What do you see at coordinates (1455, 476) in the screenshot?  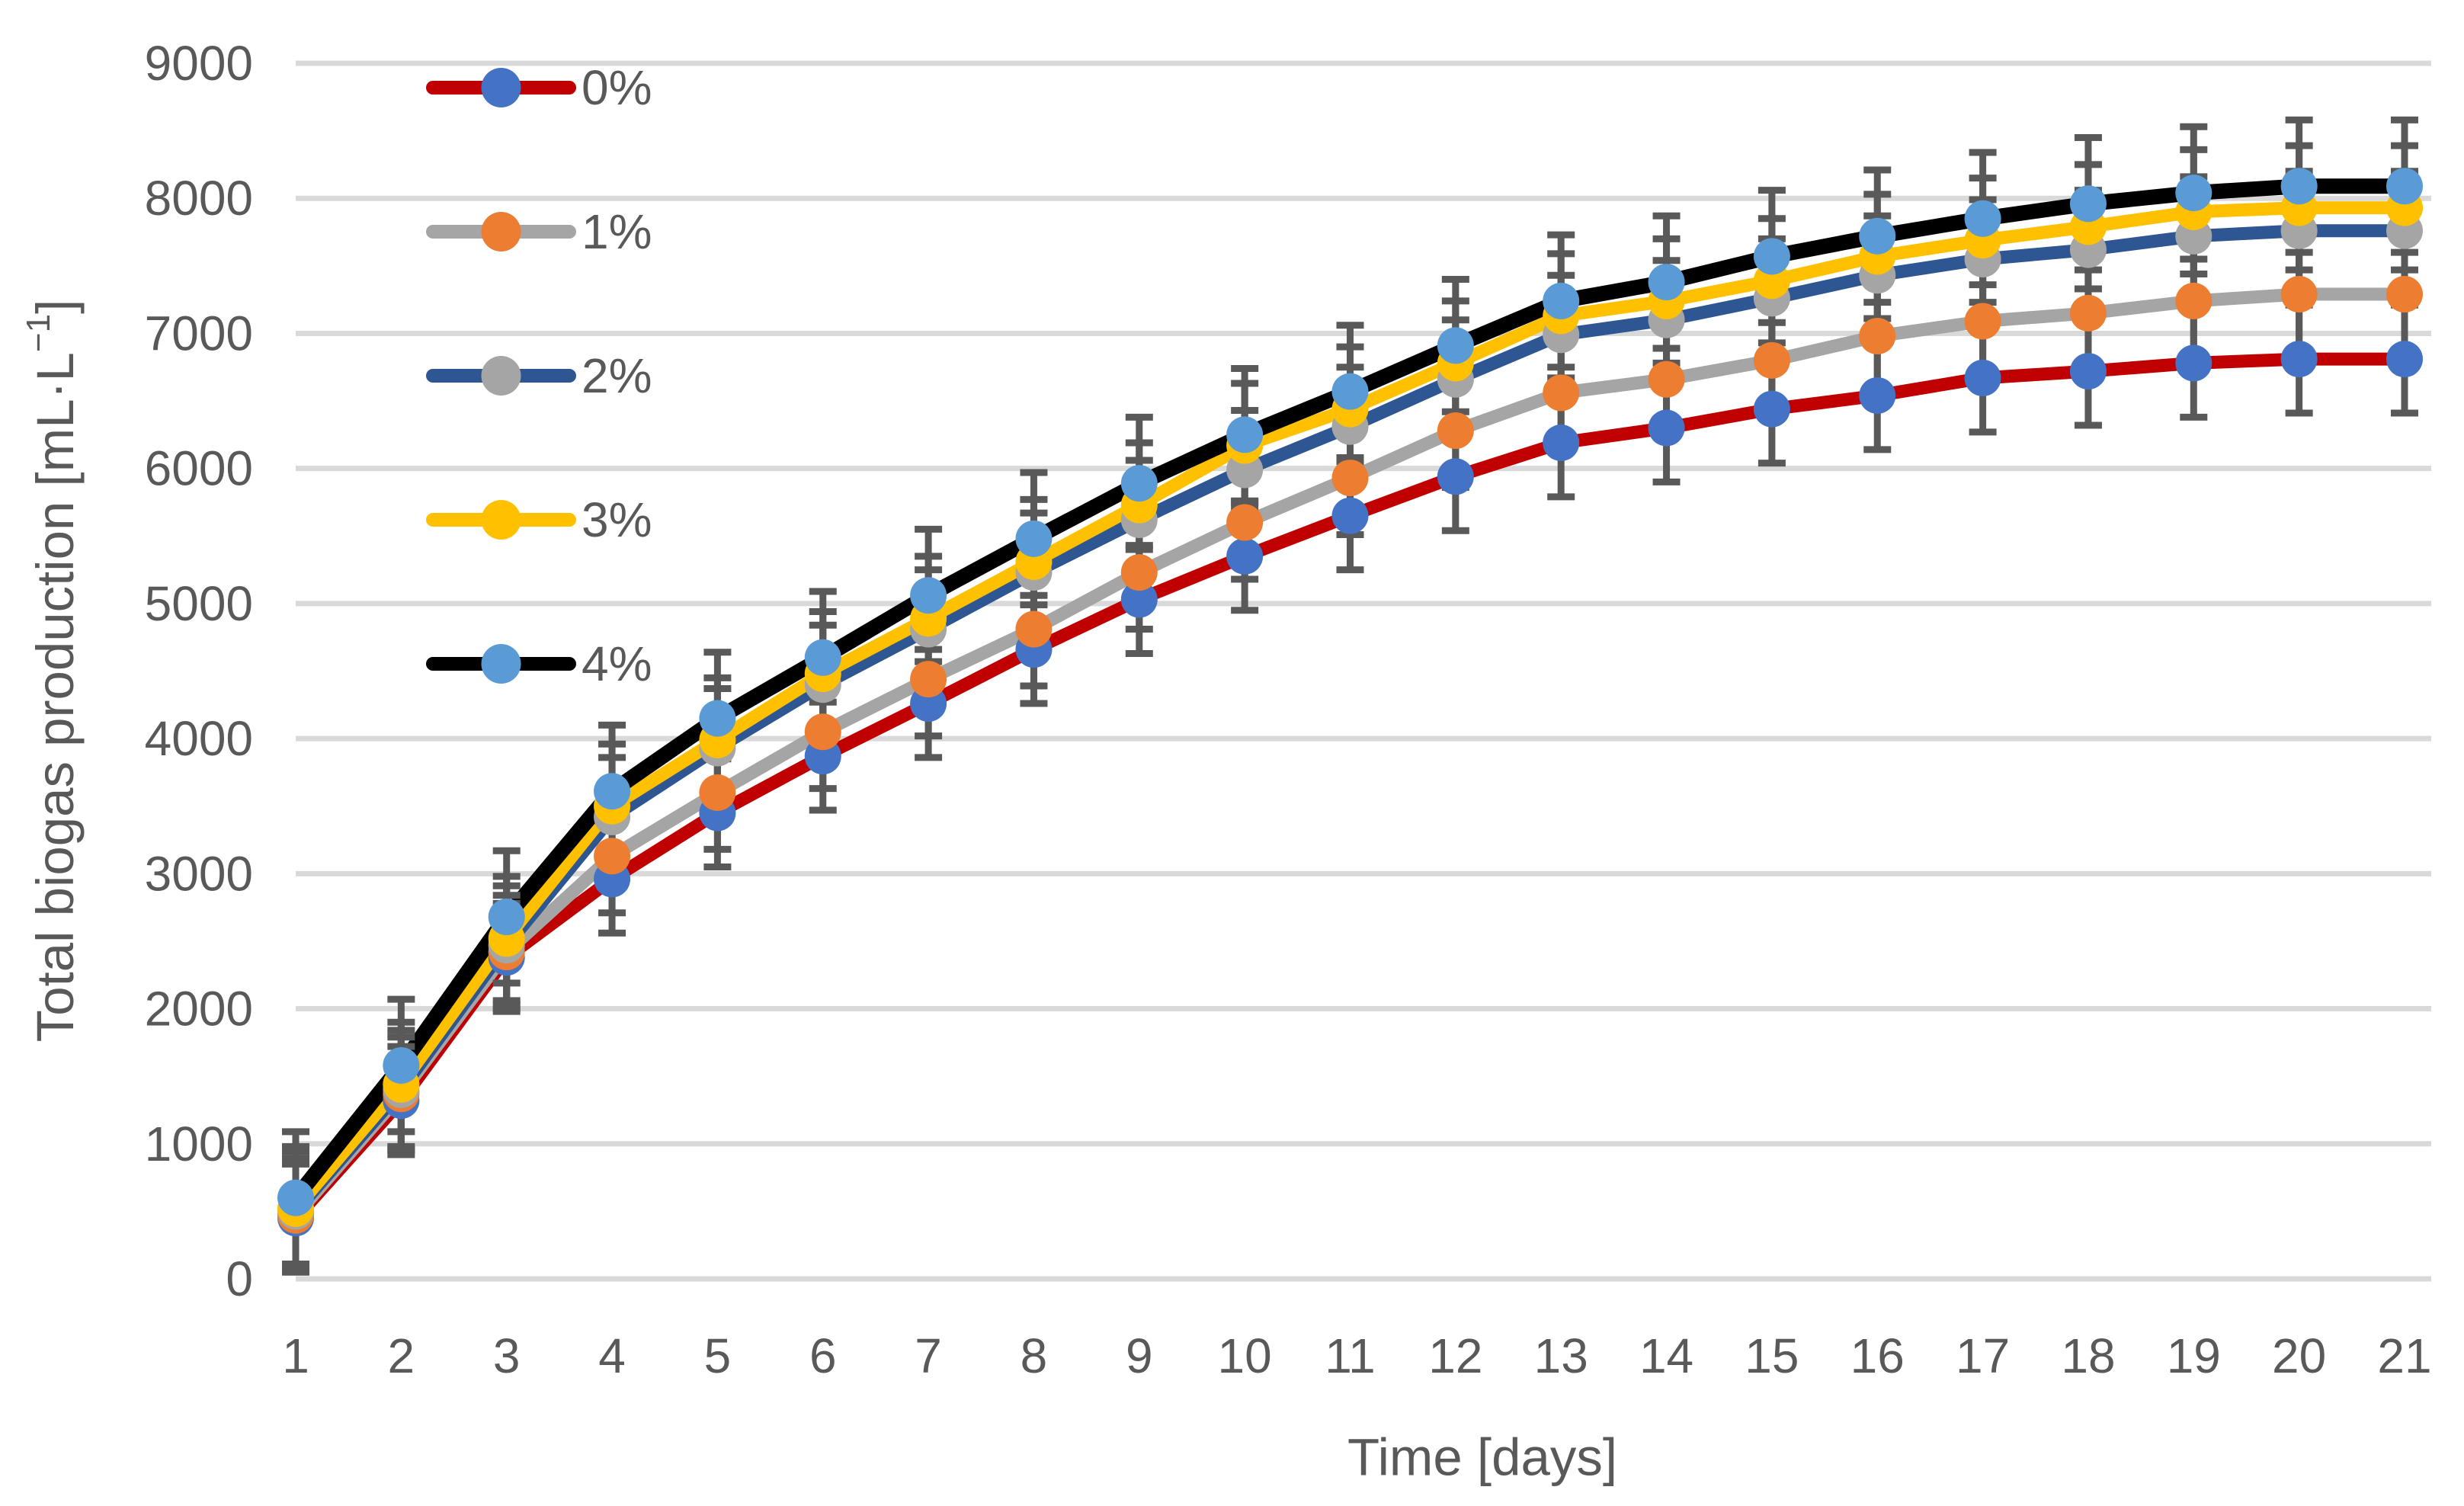 I see `marker-0%-day12` at bounding box center [1455, 476].